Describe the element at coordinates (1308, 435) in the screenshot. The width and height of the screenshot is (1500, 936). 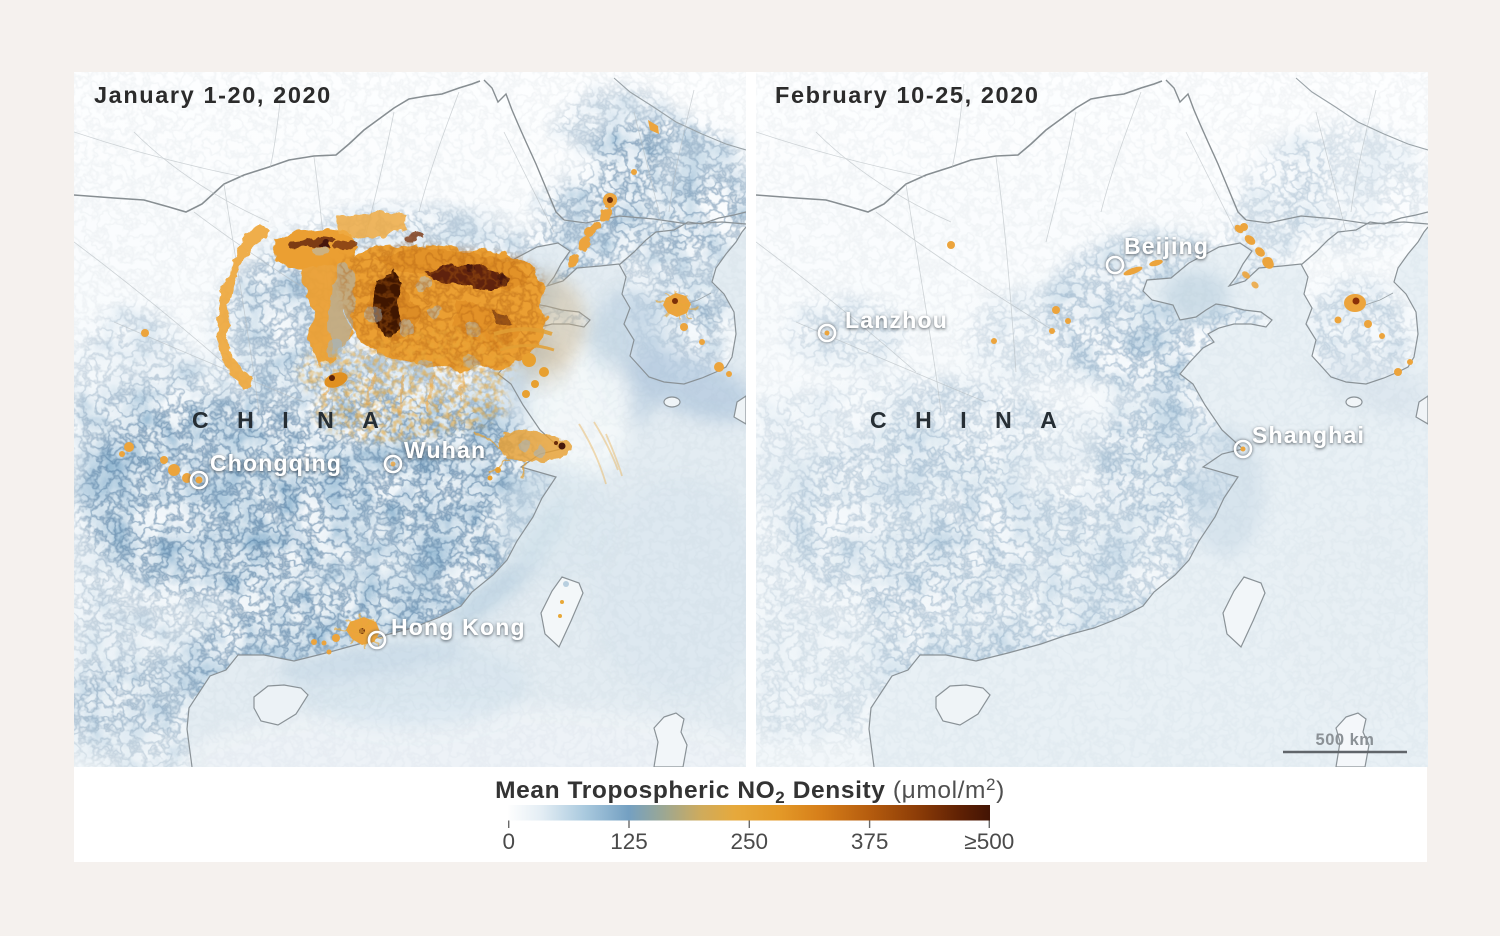
I see `svg-text: Shanghai` at that location.